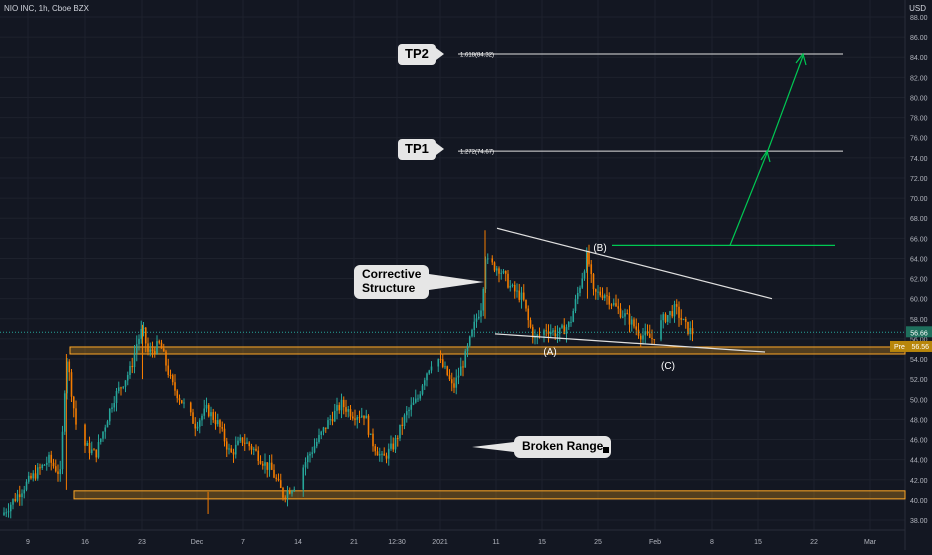  I want to click on x-tick-label: 15, so click(542, 542).